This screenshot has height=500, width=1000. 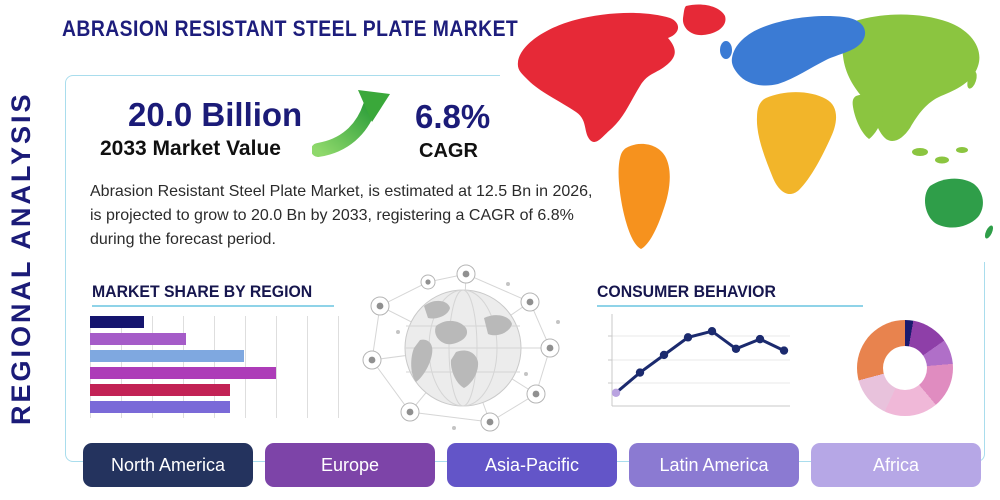 What do you see at coordinates (686, 291) in the screenshot?
I see `consumer-behavior-heading: CONSUMER BEHAVIOR` at bounding box center [686, 291].